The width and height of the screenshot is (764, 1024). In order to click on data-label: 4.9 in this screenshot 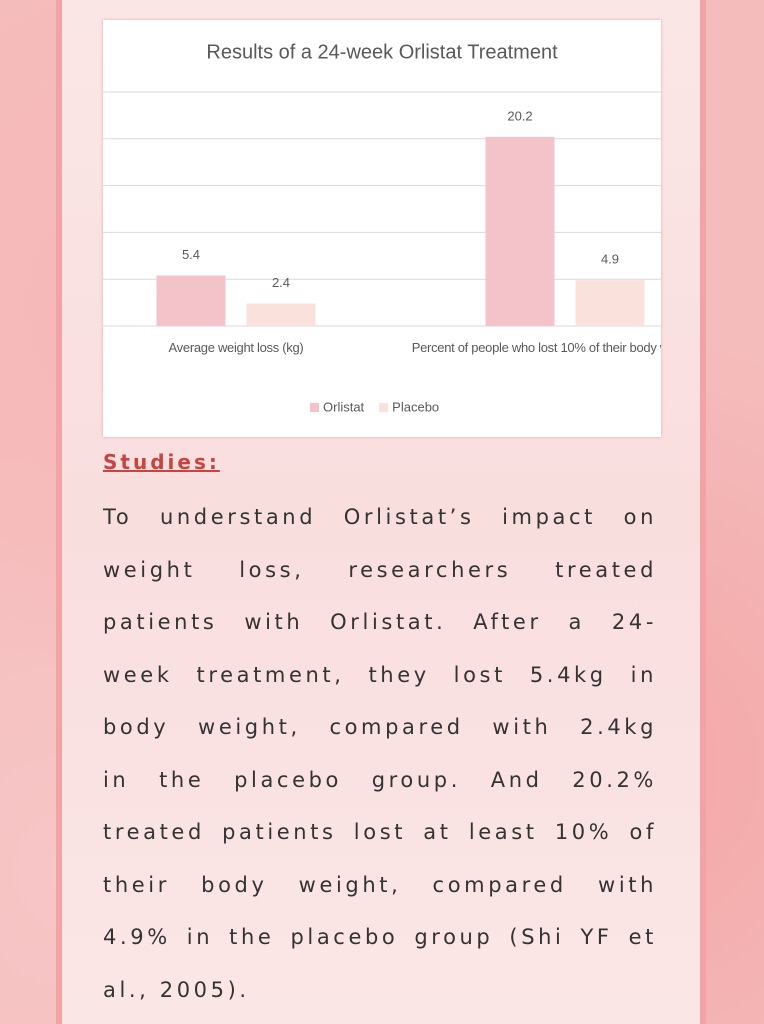, I will do `click(610, 259)`.